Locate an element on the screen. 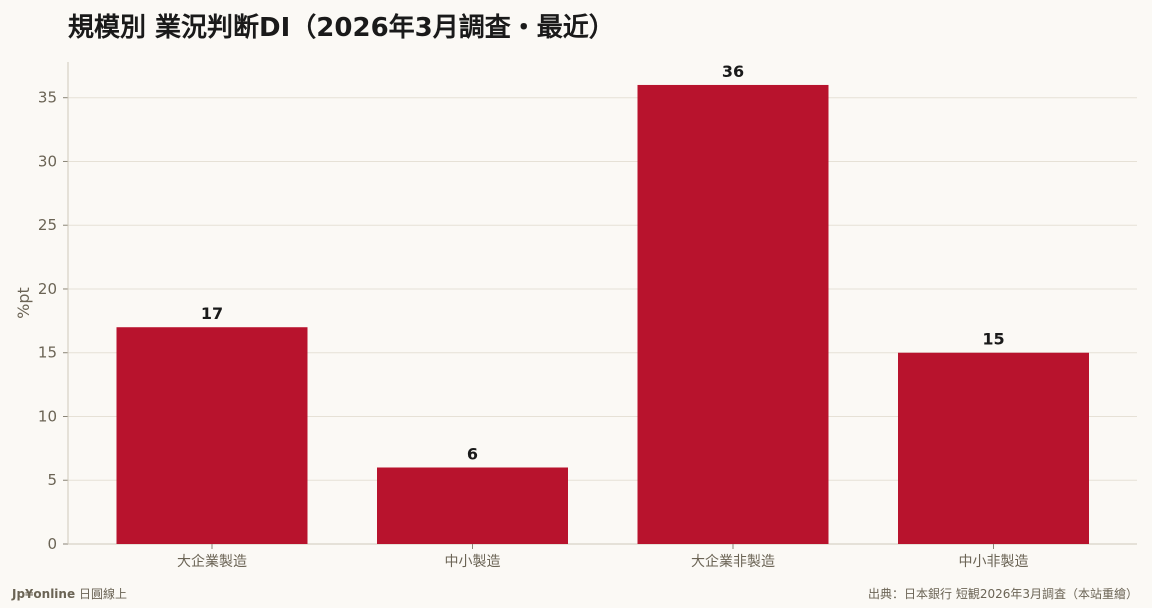 This screenshot has width=1152, height=608. bar-value-label: 17 is located at coordinates (212, 313).